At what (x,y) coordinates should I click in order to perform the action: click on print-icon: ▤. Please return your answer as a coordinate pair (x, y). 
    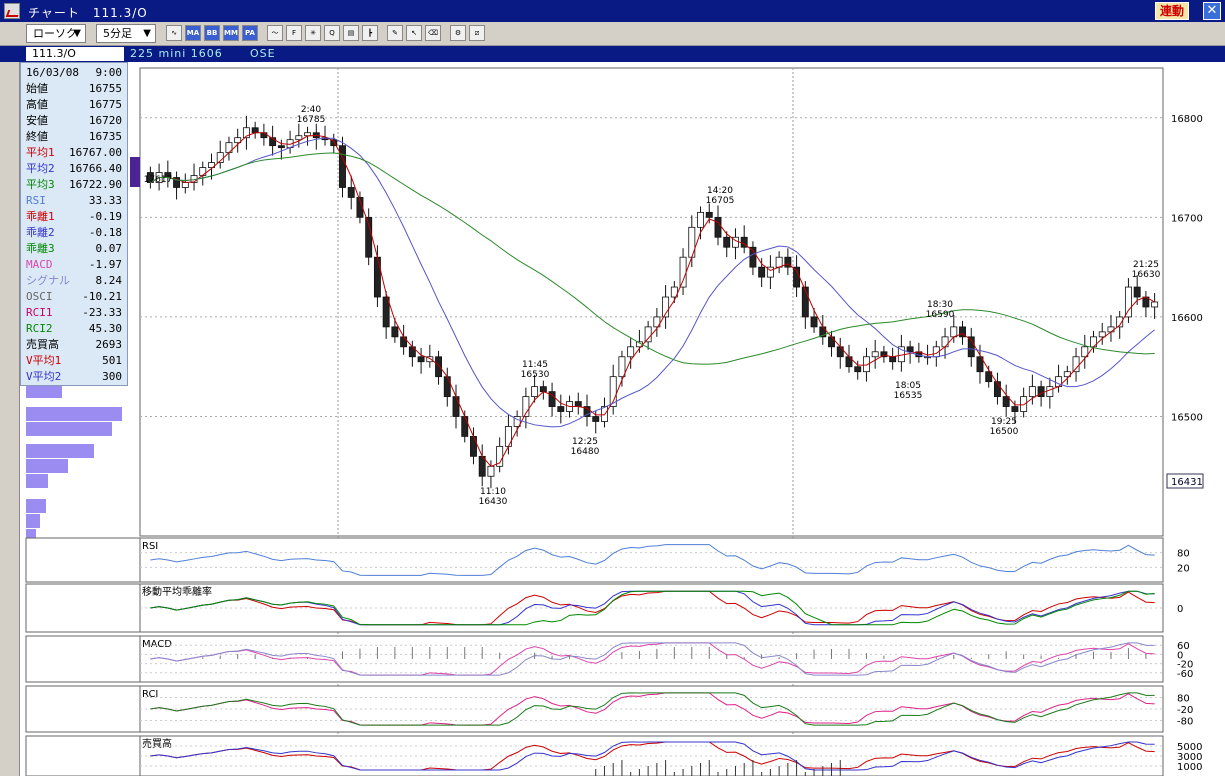
    Looking at the image, I should click on (351, 33).